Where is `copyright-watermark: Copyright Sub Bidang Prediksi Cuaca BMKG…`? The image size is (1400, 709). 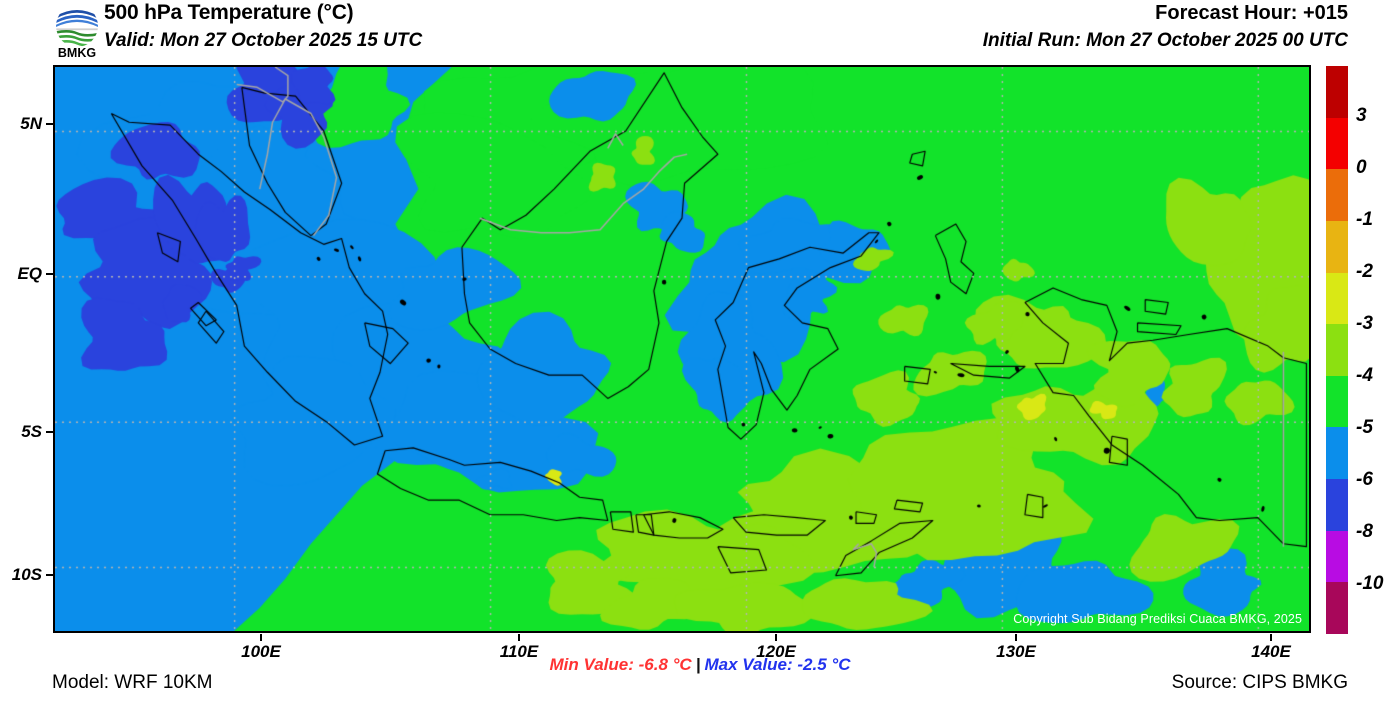 copyright-watermark: Copyright Sub Bidang Prediksi Cuaca BMKG… is located at coordinates (1157, 619).